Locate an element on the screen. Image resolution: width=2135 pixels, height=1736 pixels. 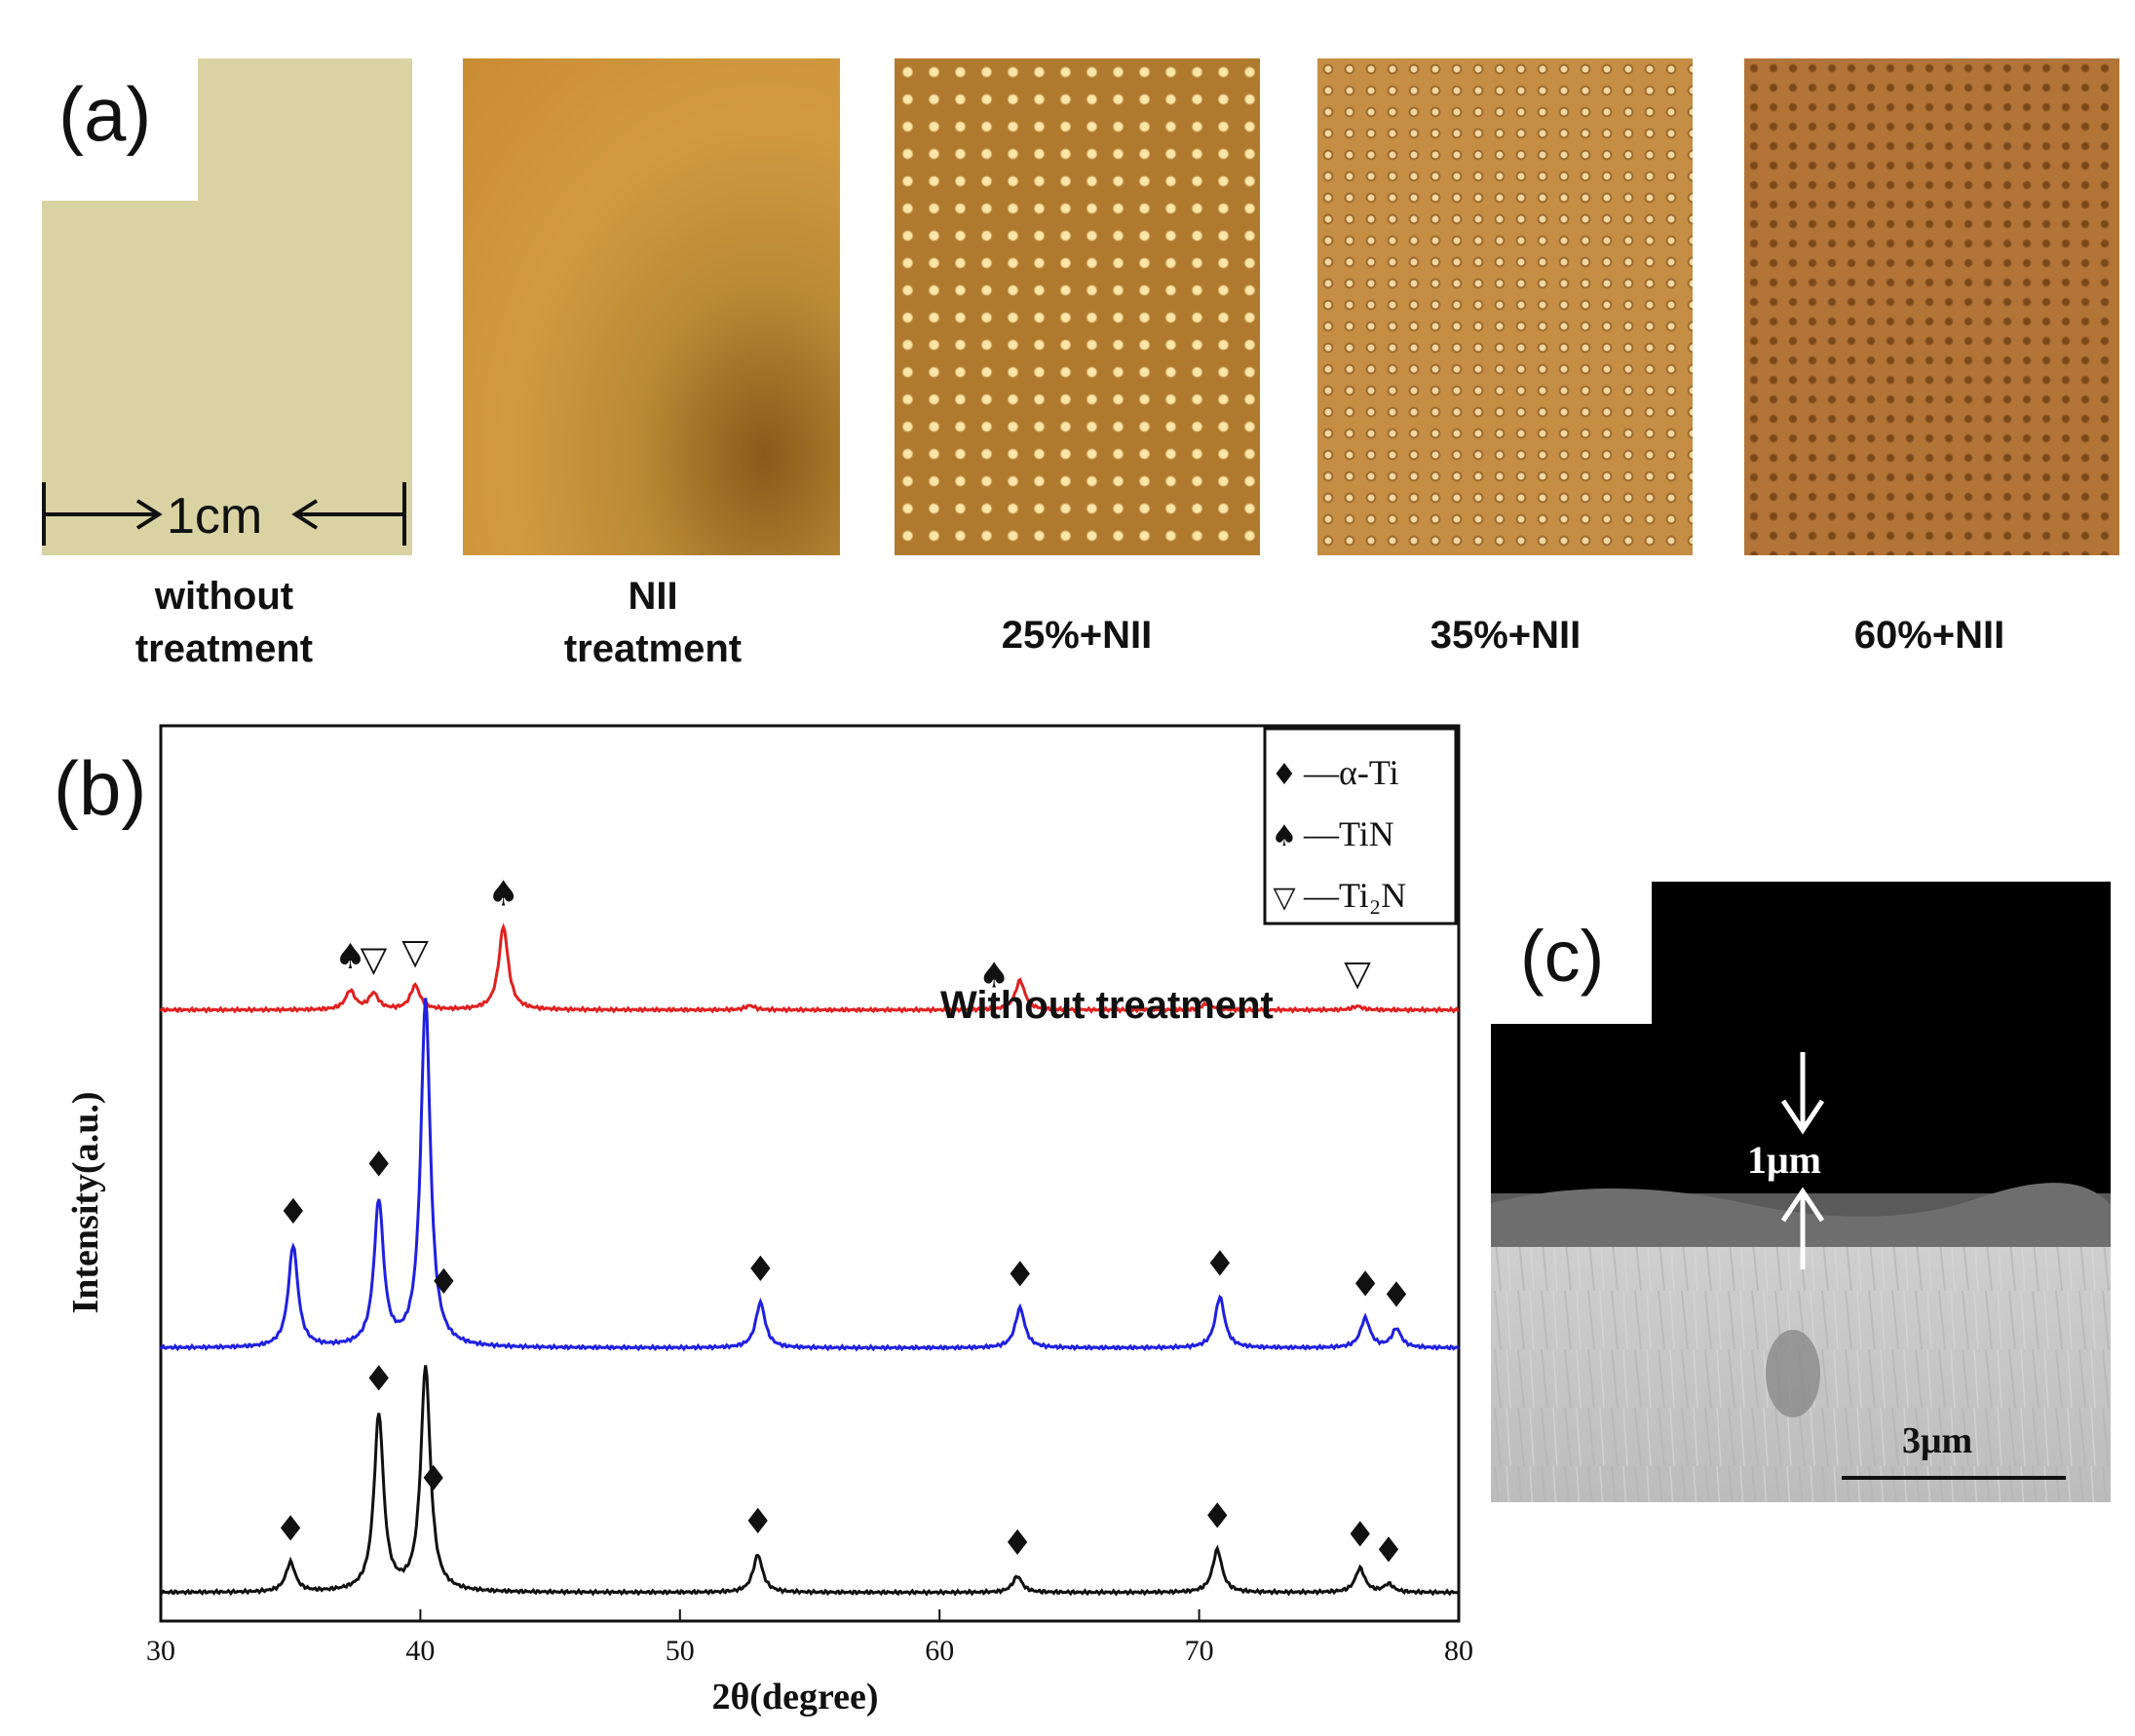
x-tick-label: 50 is located at coordinates (680, 1651).